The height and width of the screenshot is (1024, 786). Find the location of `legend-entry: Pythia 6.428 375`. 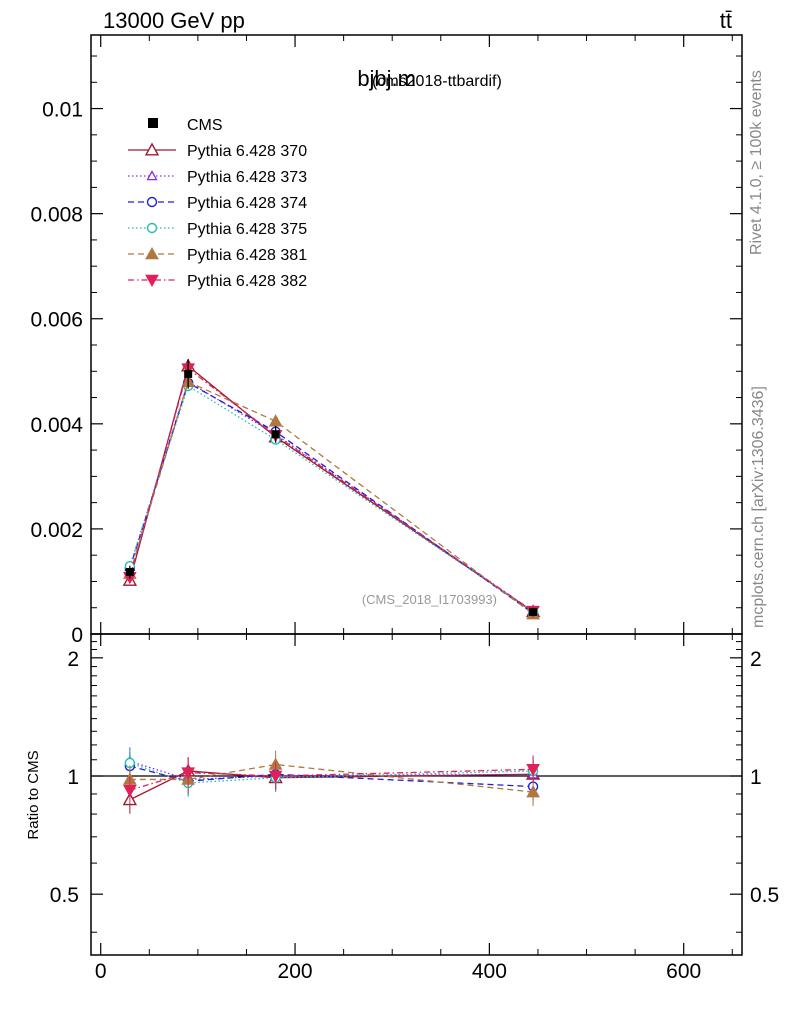

legend-entry: Pythia 6.428 375 is located at coordinates (217, 229).